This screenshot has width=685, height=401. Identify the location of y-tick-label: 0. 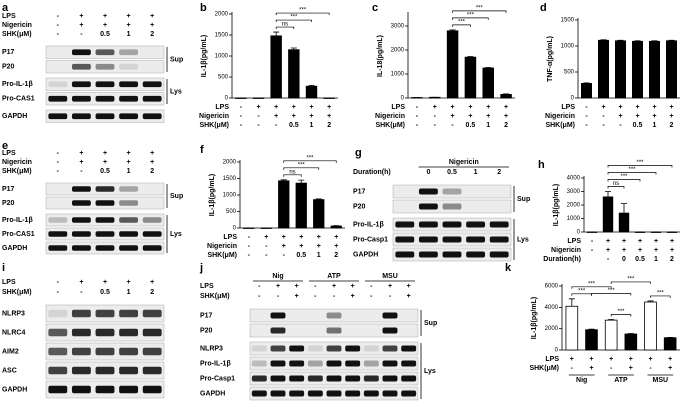
(579, 233).